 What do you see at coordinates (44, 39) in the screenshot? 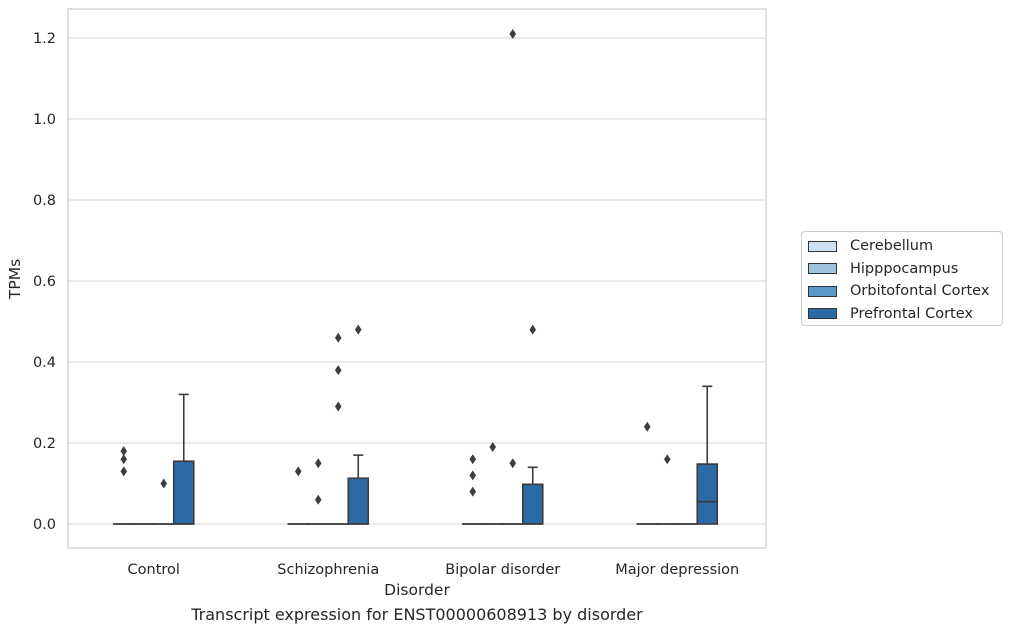
I see `y-tick-label: 1.2` at bounding box center [44, 39].